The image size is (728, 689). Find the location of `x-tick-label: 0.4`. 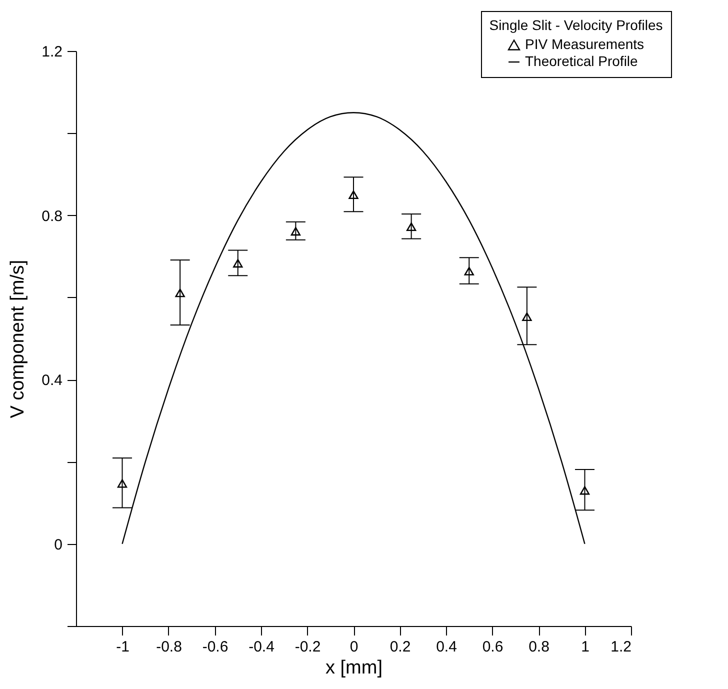

x-tick-label: 0.4 is located at coordinates (446, 647).